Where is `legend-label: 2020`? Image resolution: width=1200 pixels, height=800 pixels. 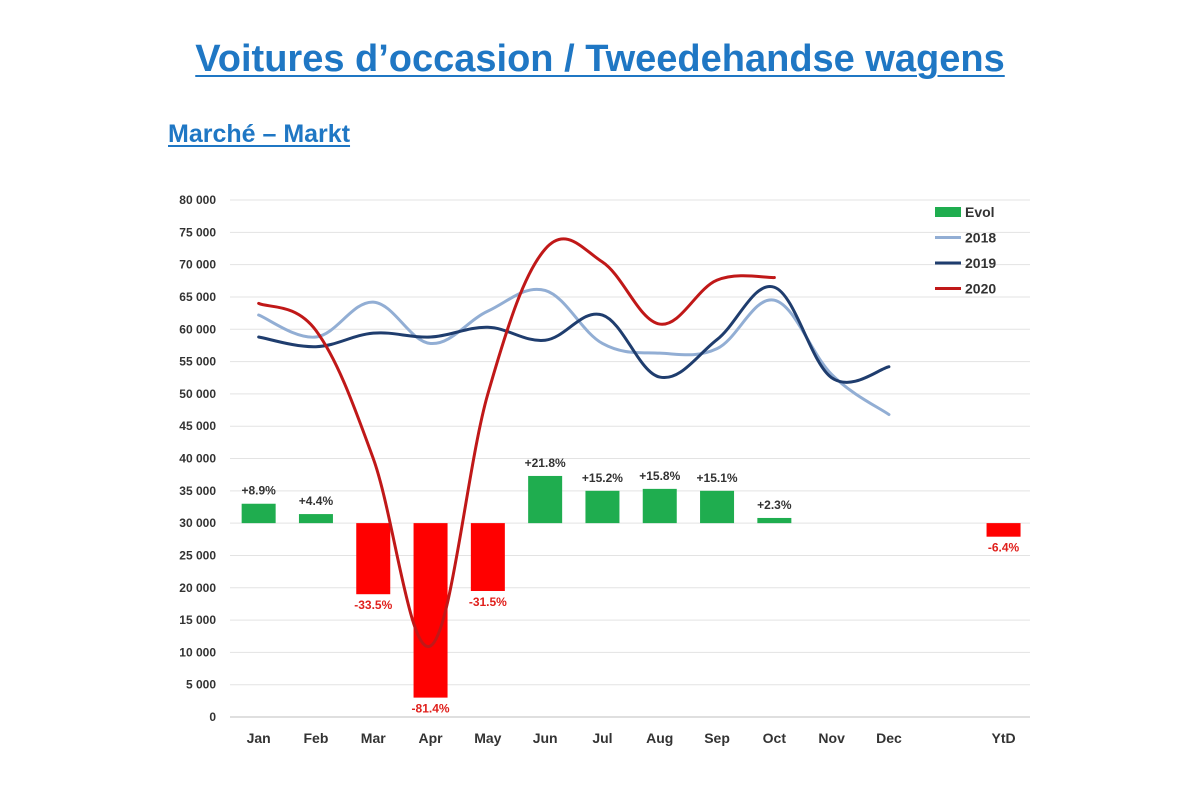
legend-label: 2020 is located at coordinates (980, 289).